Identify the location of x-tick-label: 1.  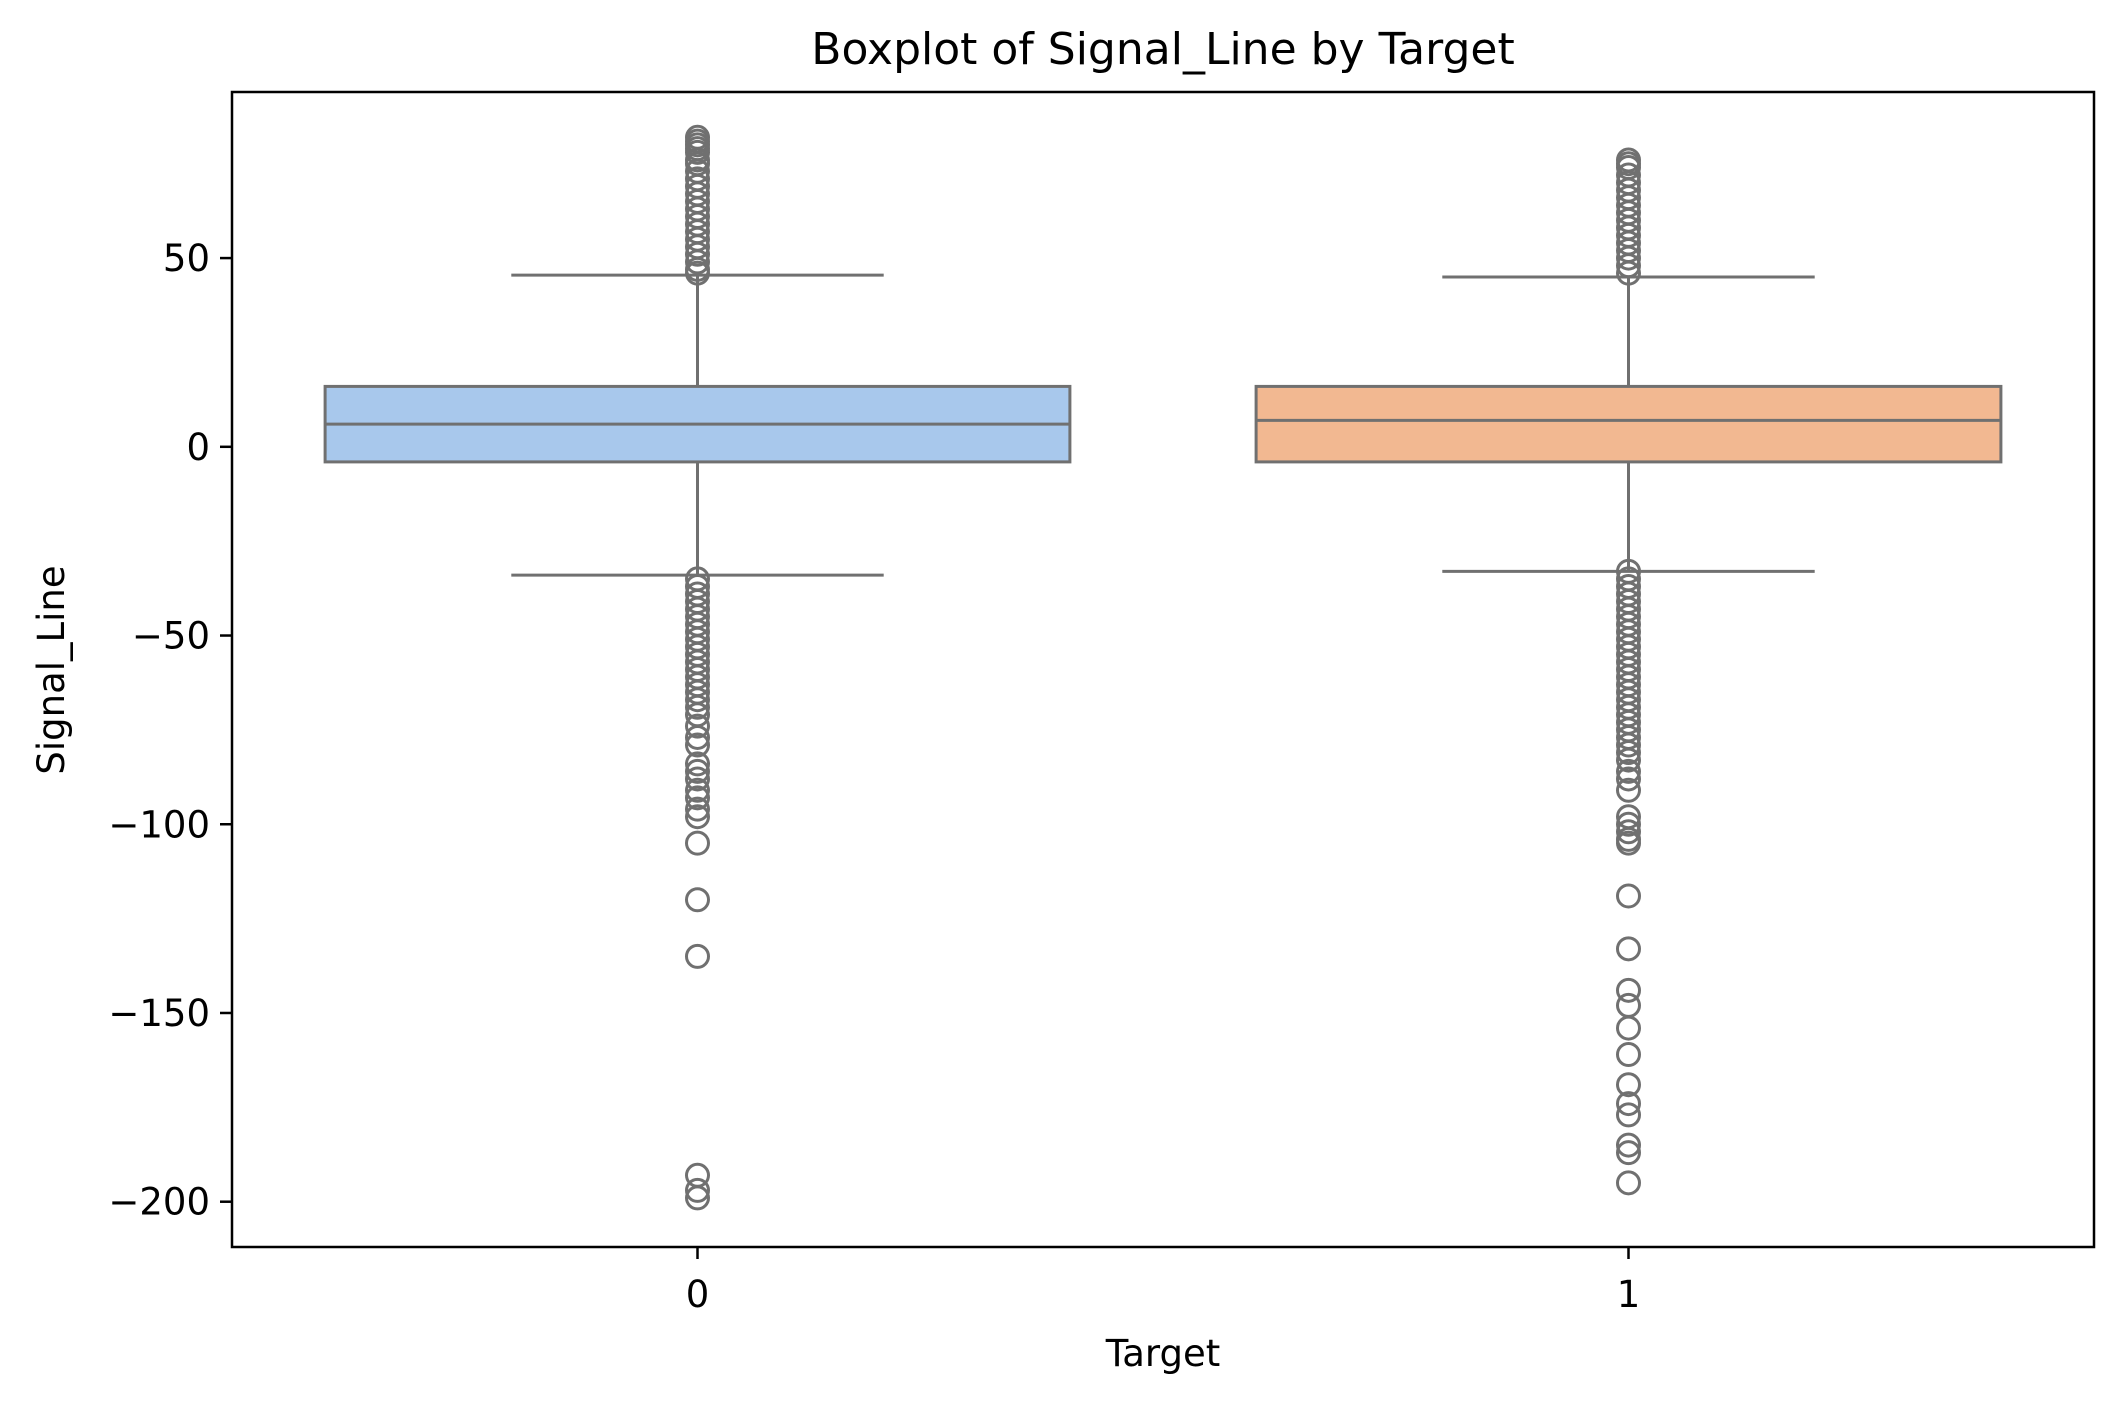
(1629, 1294).